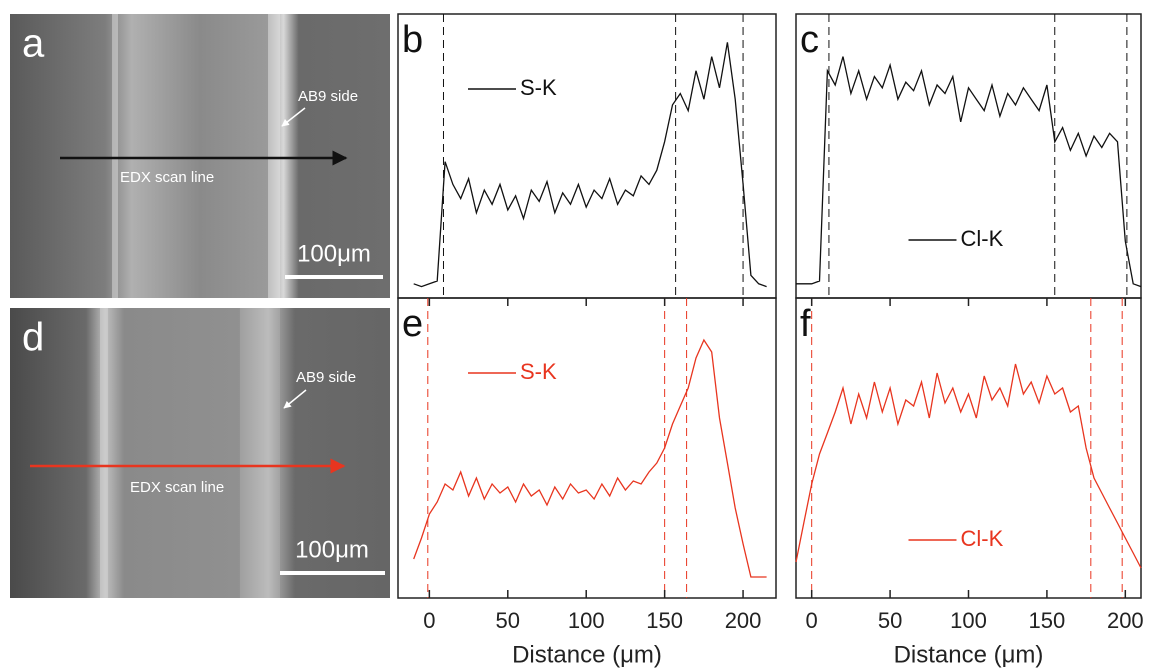 The width and height of the screenshot is (1150, 672). What do you see at coordinates (805, 324) in the screenshot?
I see `panel-label: f` at bounding box center [805, 324].